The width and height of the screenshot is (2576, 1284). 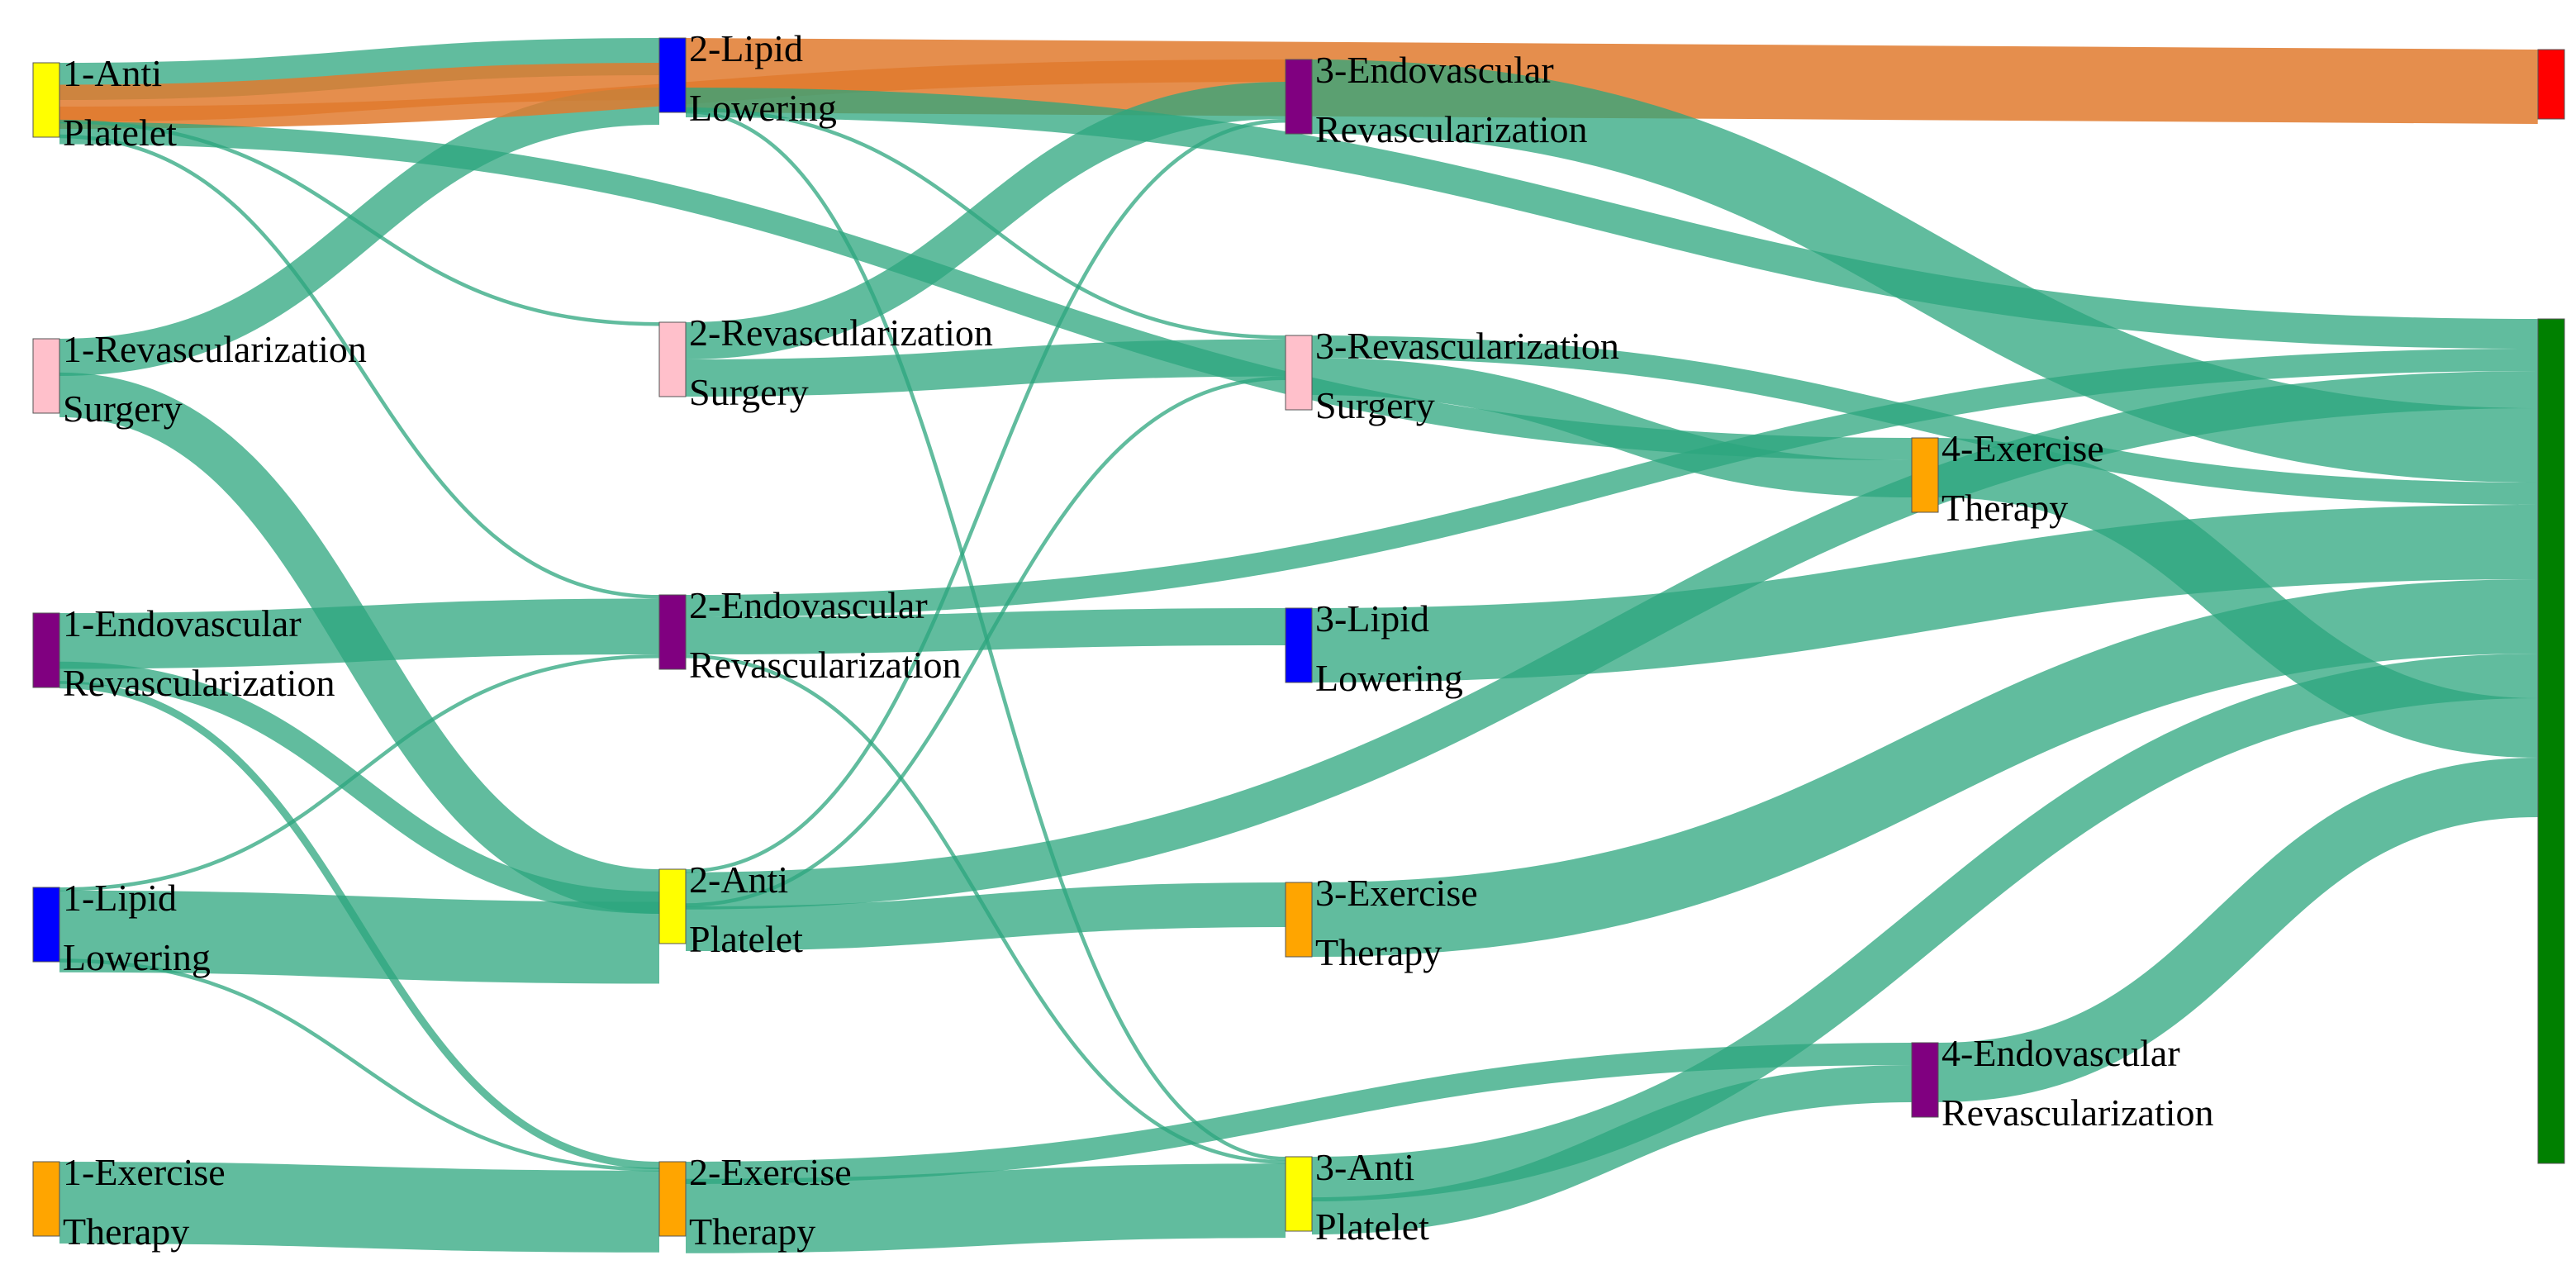 What do you see at coordinates (1364, 1167) in the screenshot?
I see `node-label-line: 3-Anti` at bounding box center [1364, 1167].